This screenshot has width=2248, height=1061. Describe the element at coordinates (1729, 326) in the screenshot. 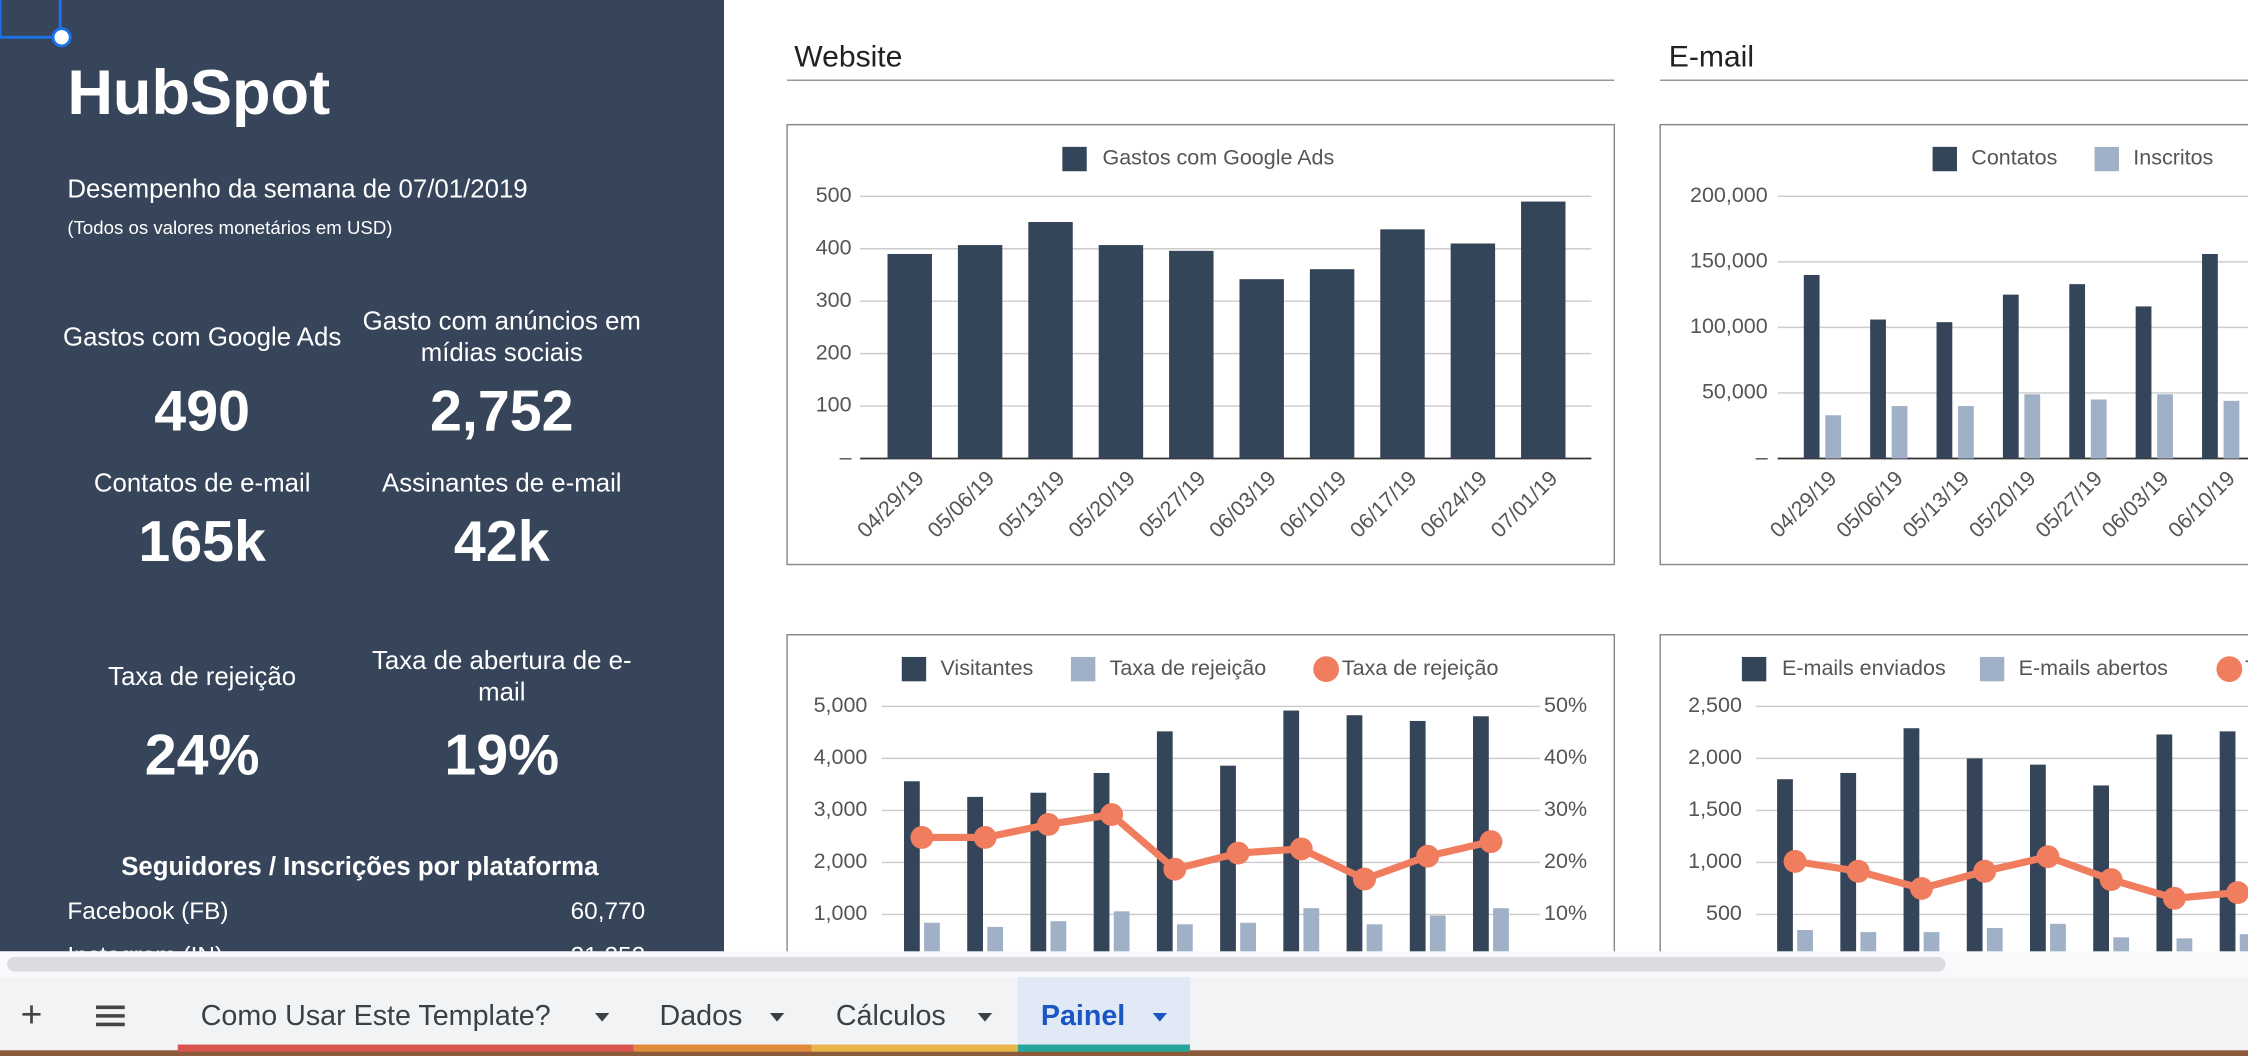

I see `y-tick-label: 100,000` at that location.